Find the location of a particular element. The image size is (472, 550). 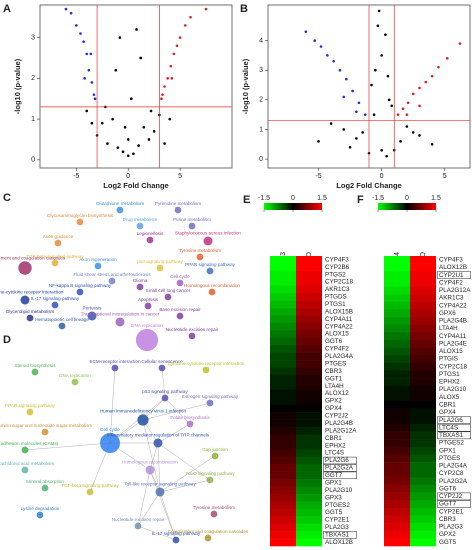

node-label: Lysine degradation is located at coordinates (40, 508).